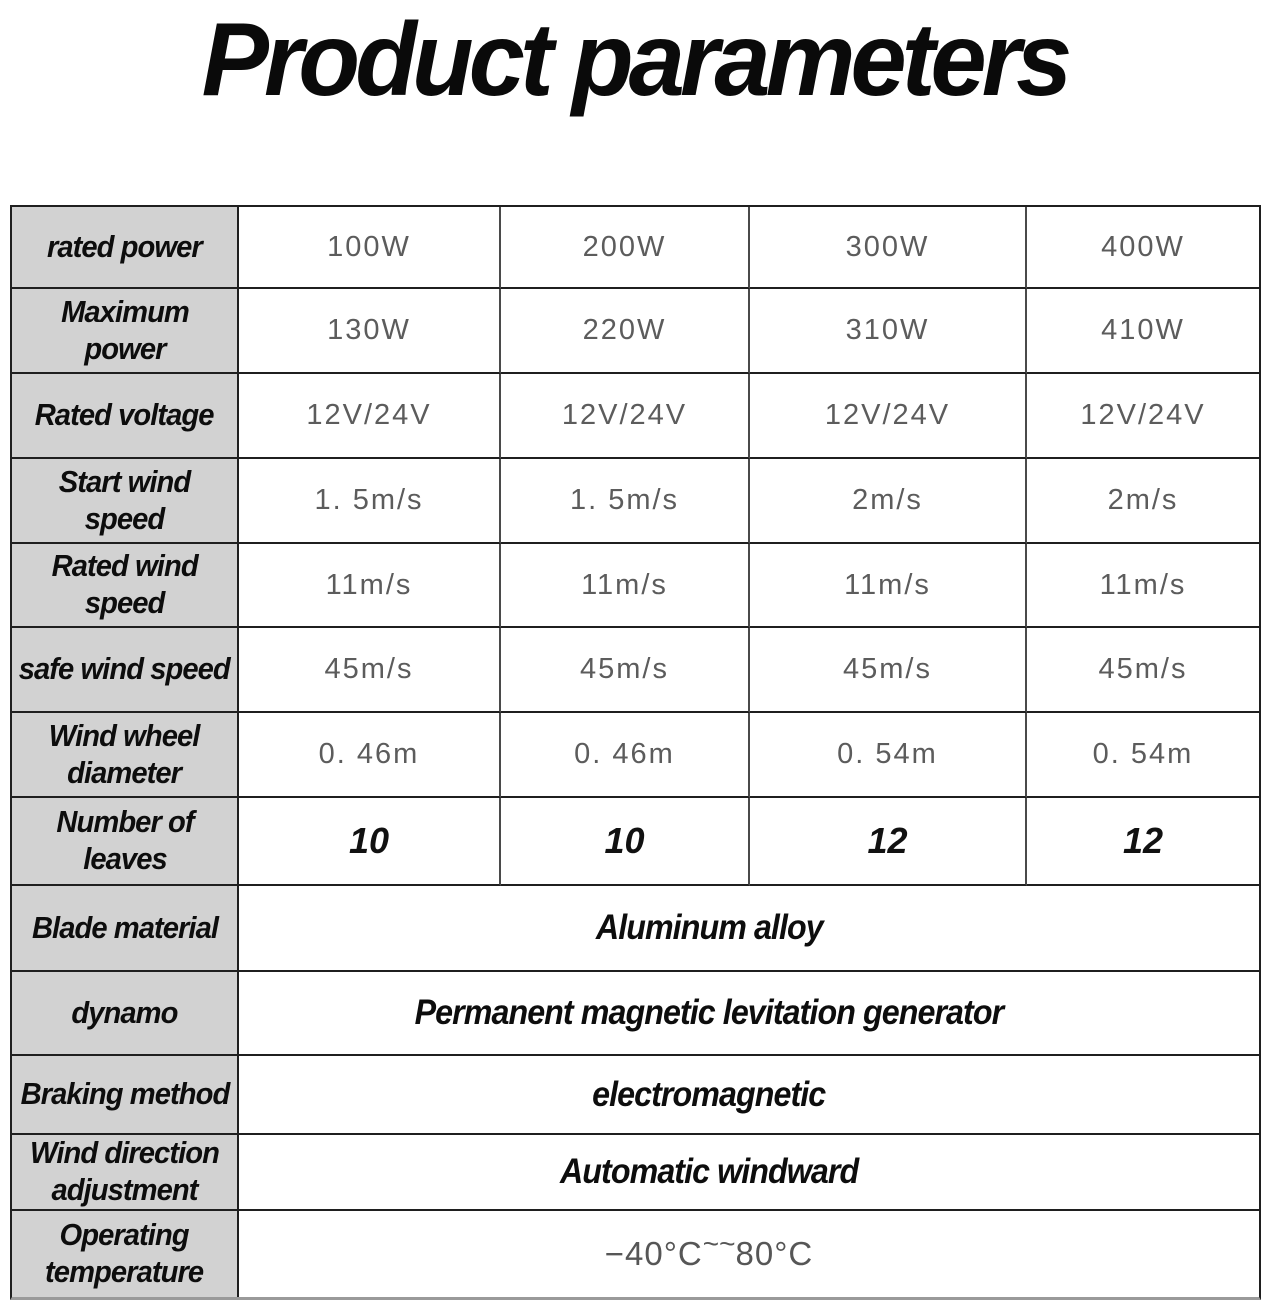 The image size is (1269, 1300). I want to click on param-label-start-wind-speed: Start wind speed, so click(125, 501).